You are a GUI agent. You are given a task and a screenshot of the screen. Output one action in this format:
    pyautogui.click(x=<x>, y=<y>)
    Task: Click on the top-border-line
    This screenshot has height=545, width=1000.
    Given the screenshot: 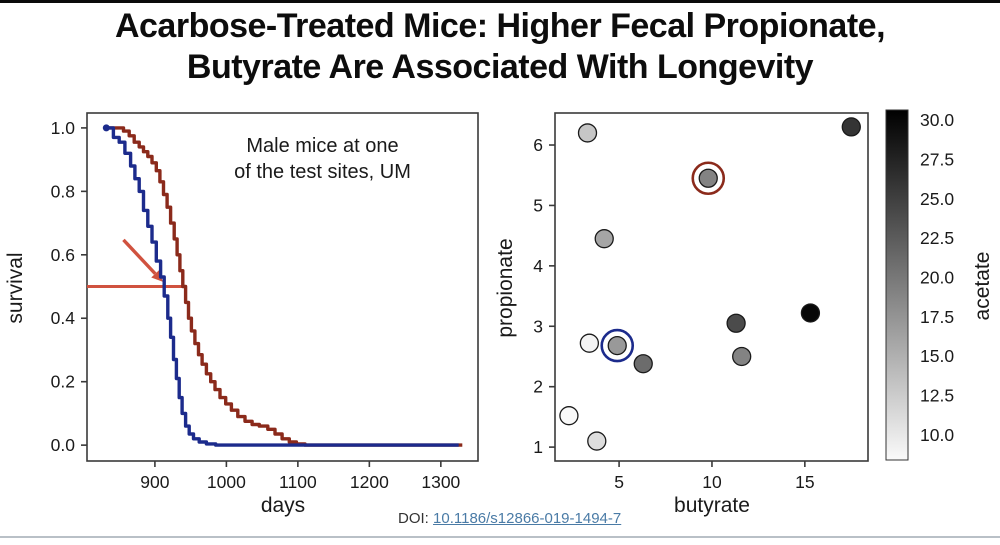 What is the action you would take?
    pyautogui.click(x=500, y=1)
    